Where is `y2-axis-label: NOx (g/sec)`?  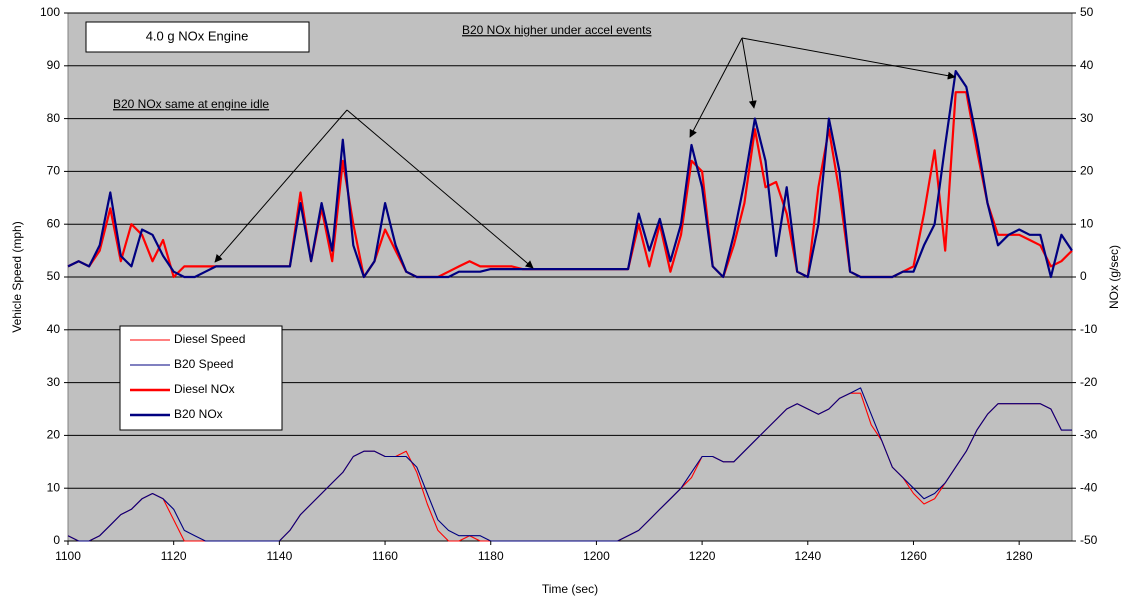 y2-axis-label: NOx (g/sec) is located at coordinates (1114, 277).